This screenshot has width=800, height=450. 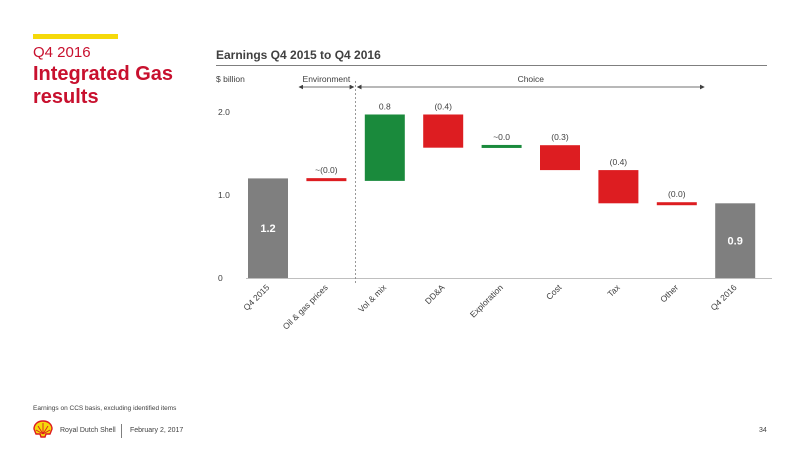 I want to click on x-tick-label: DD&A, so click(x=435, y=294).